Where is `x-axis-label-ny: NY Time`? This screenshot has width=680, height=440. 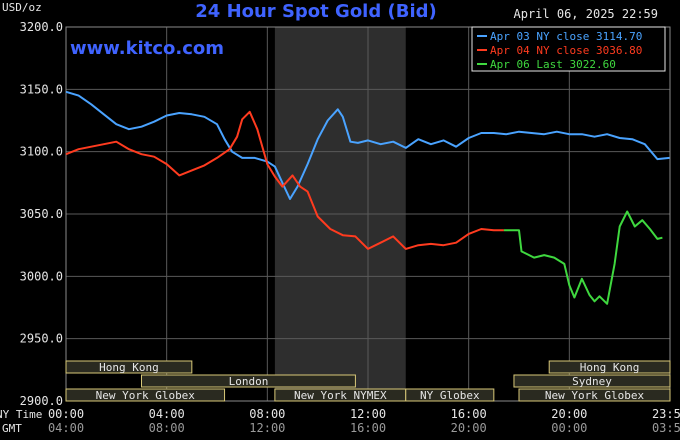 x-axis-label-ny: NY Time is located at coordinates (21, 414).